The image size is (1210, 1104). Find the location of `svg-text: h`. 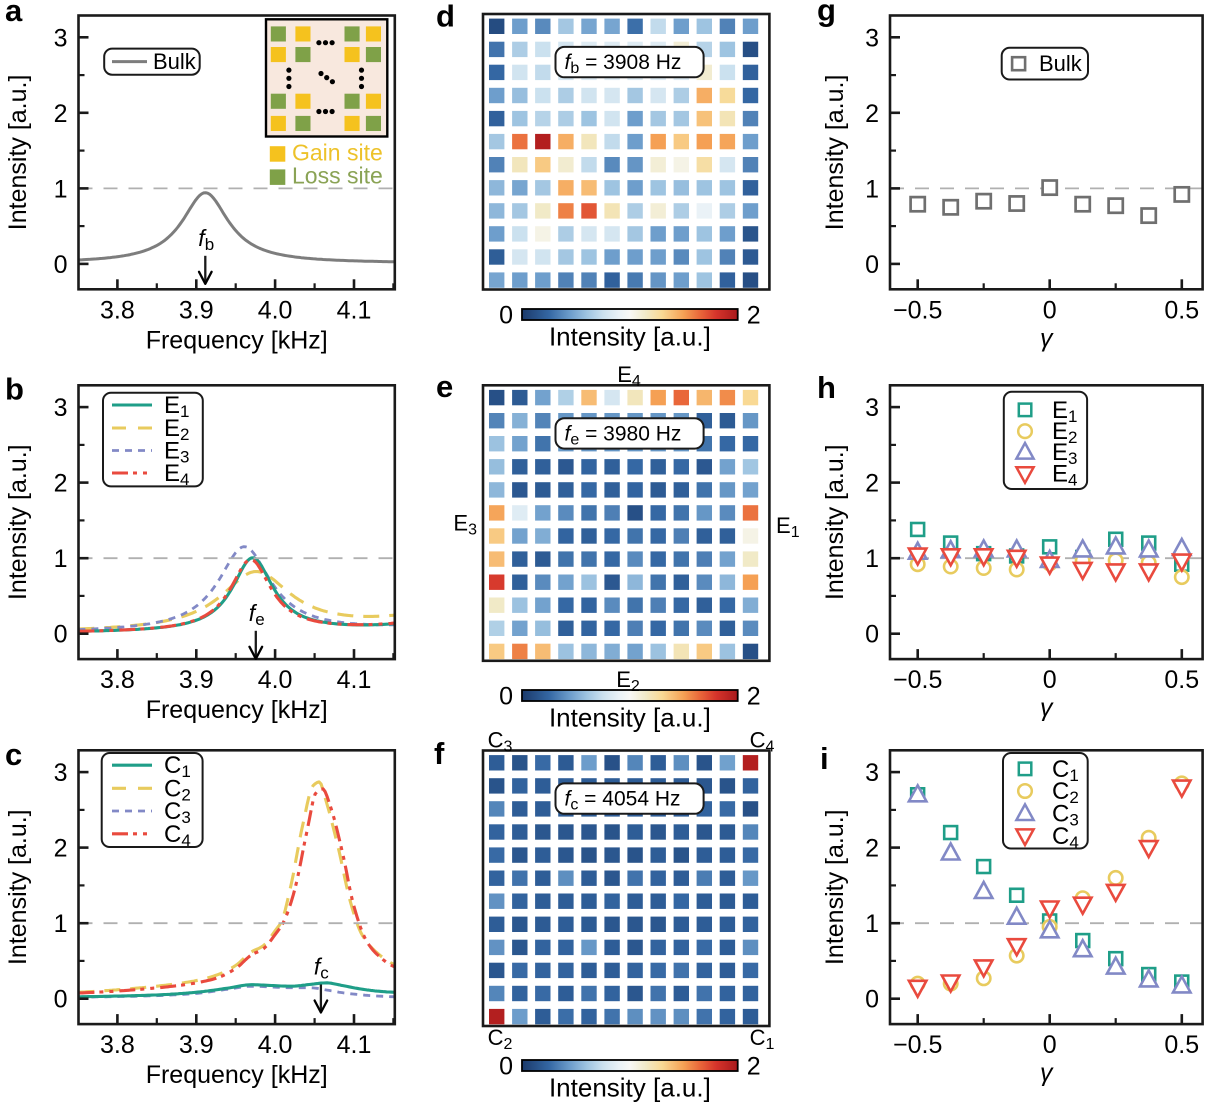

svg-text: h is located at coordinates (826, 387).